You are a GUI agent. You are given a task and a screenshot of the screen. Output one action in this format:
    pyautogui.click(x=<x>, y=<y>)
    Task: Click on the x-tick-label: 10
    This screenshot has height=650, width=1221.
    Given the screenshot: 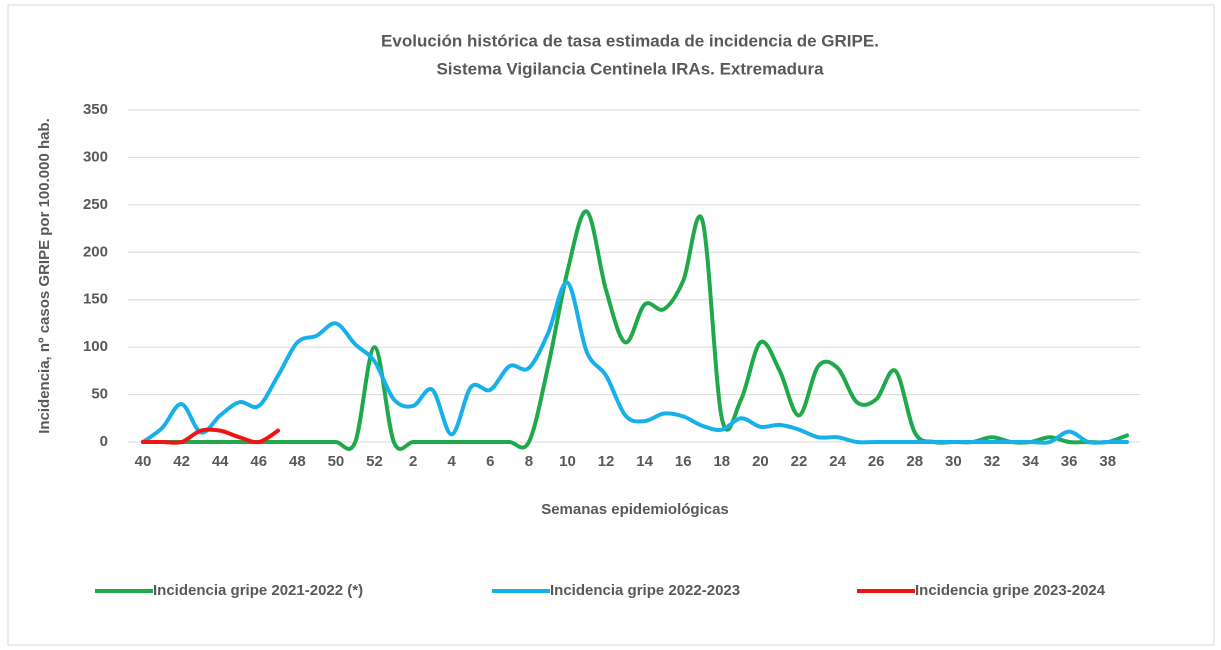 What is the action you would take?
    pyautogui.click(x=567, y=461)
    